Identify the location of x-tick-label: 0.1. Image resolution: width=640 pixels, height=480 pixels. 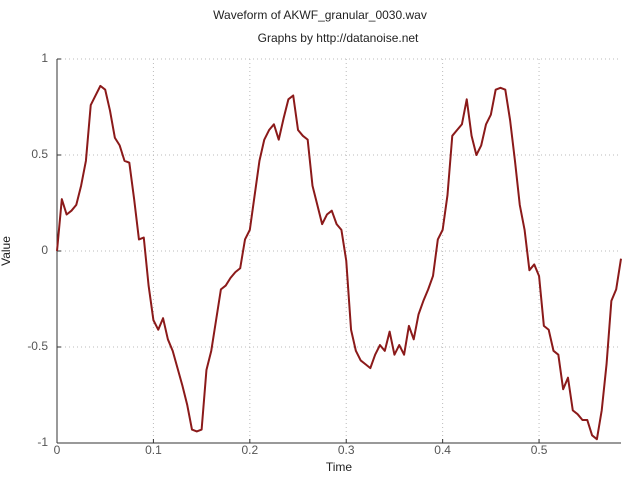
(153, 450).